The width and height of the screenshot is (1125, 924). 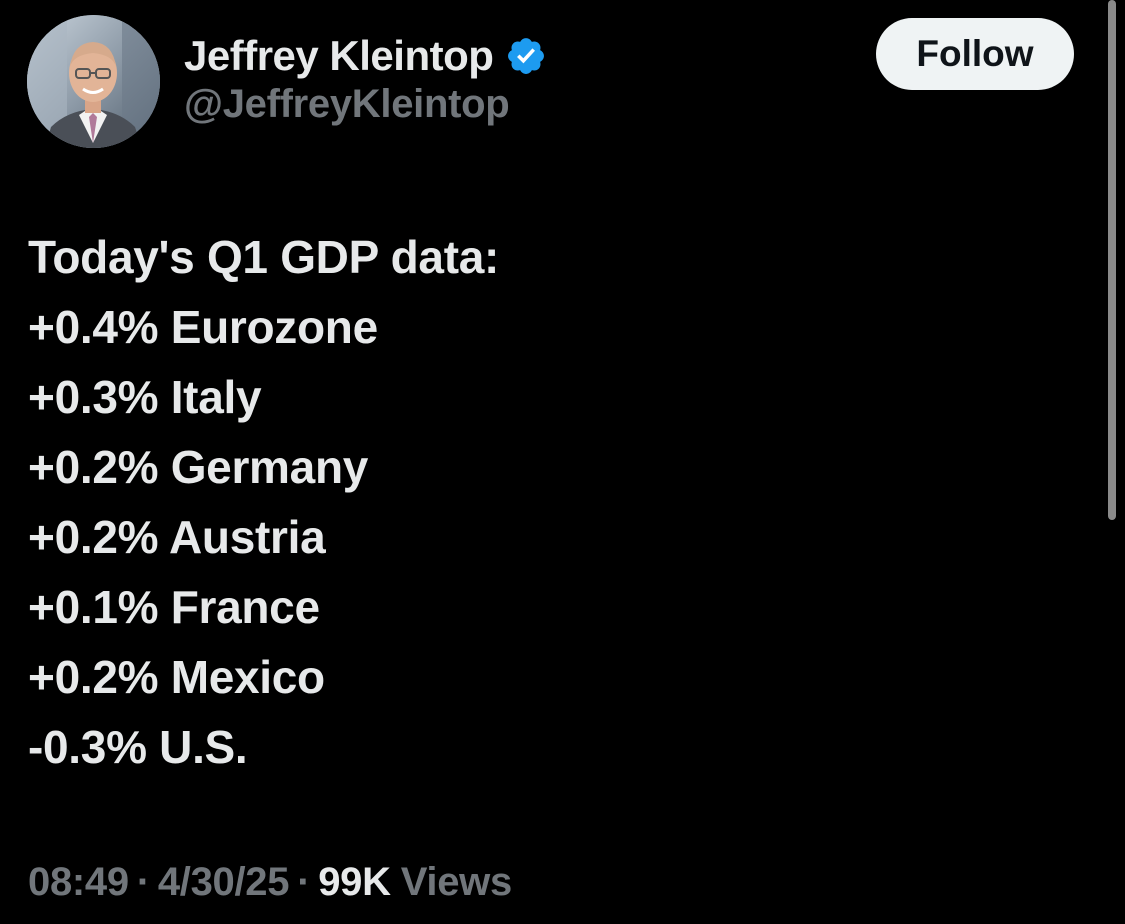 I want to click on views-label: Views, so click(x=456, y=881).